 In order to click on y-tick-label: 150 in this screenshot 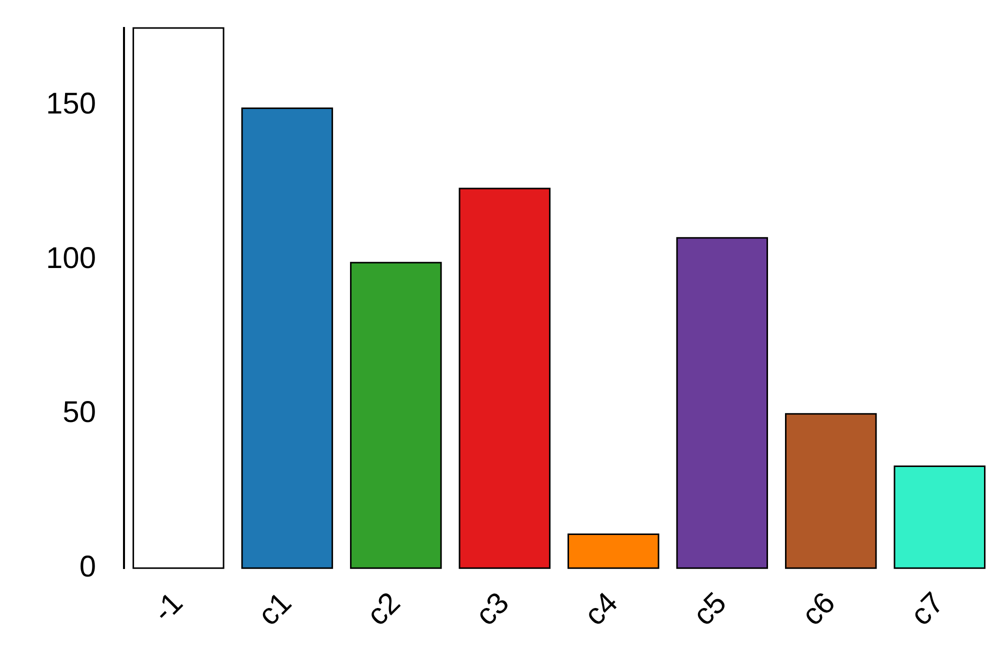, I will do `click(71, 103)`.